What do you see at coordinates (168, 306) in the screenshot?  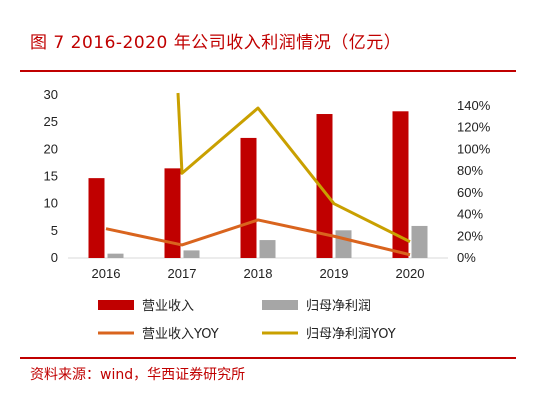 I see `legend-revenue-label: 营业收入` at bounding box center [168, 306].